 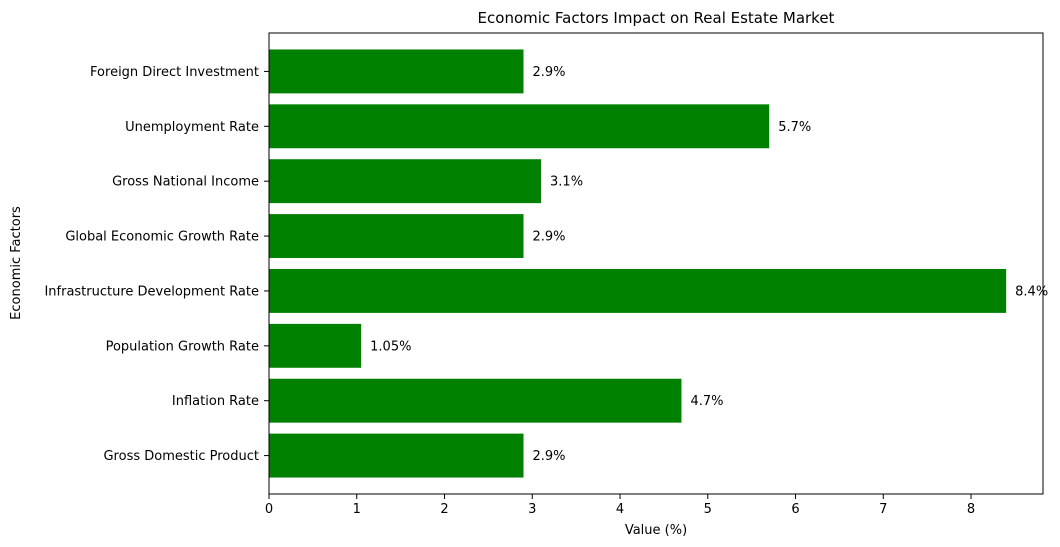 What do you see at coordinates (185, 182) in the screenshot?
I see `y-tick-label-5: Gross National Income` at bounding box center [185, 182].